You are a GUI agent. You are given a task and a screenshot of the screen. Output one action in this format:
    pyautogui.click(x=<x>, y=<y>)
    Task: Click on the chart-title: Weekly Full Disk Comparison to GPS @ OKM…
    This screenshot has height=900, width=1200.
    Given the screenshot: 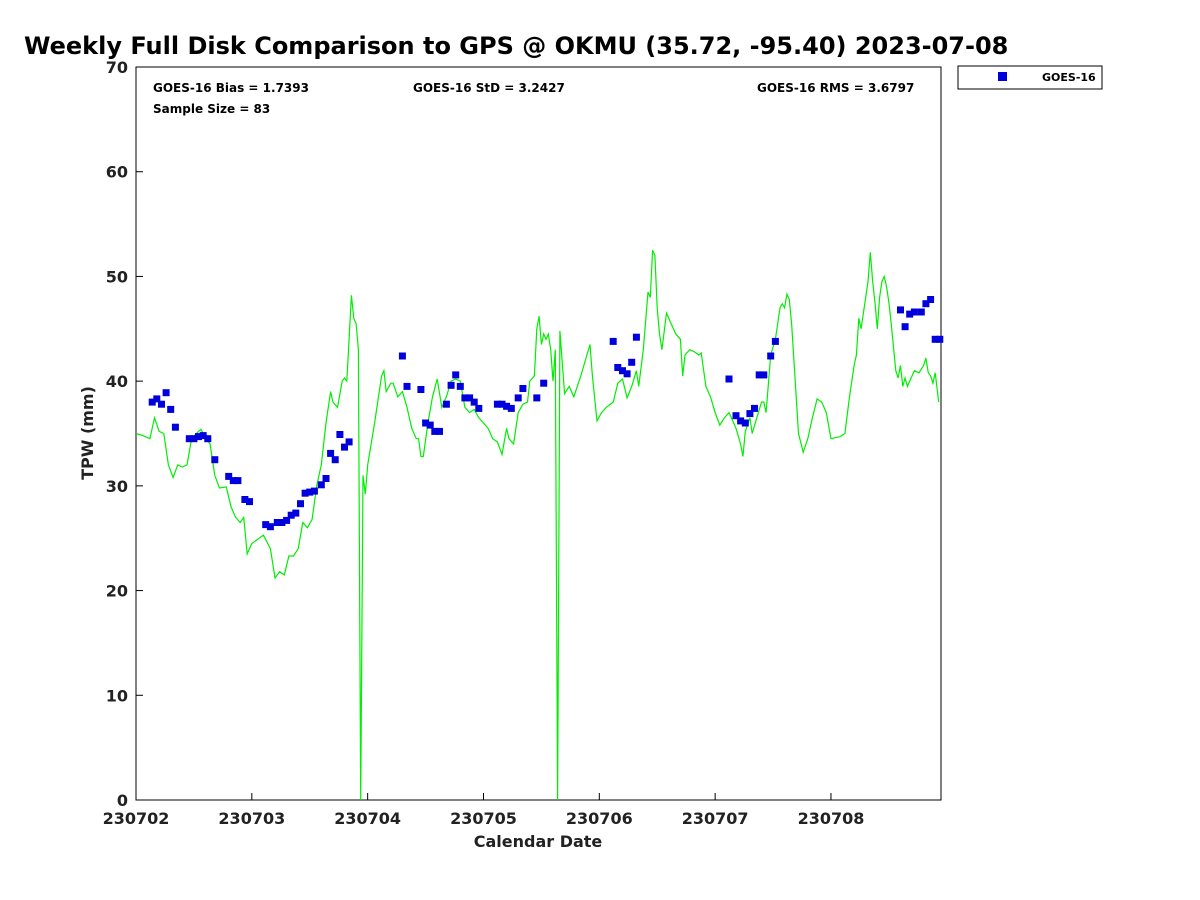 What is the action you would take?
    pyautogui.click(x=516, y=46)
    